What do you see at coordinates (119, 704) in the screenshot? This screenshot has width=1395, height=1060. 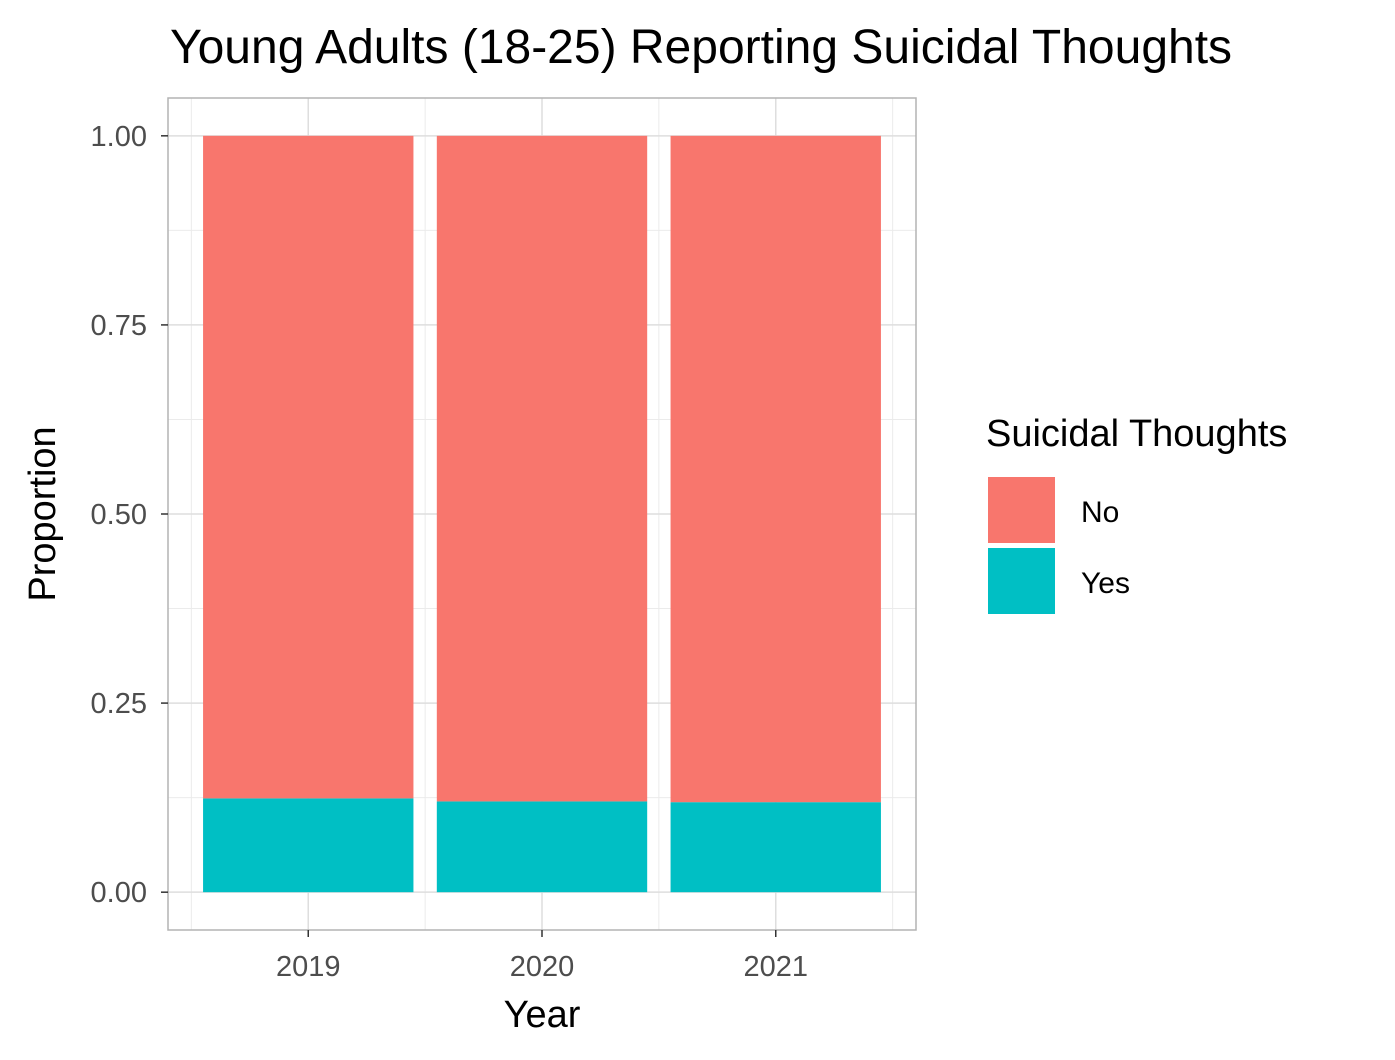 I see `y-tick-label: 0.25` at bounding box center [119, 704].